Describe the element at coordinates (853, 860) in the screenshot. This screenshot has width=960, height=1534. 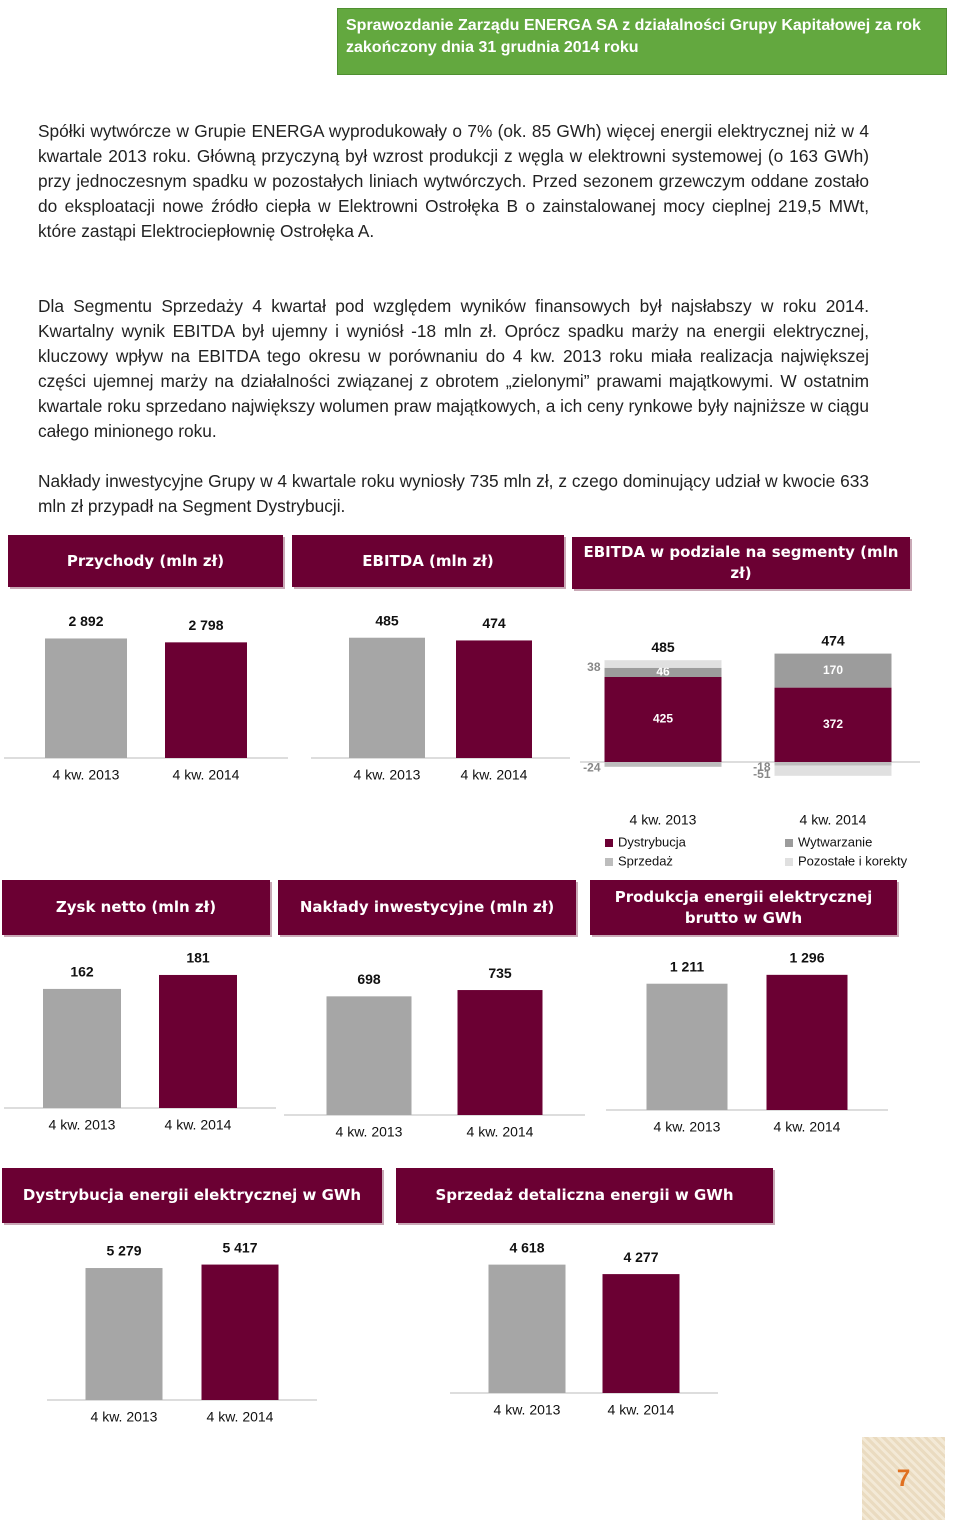
I see `legend-label: Pozostałe i korekty` at that location.